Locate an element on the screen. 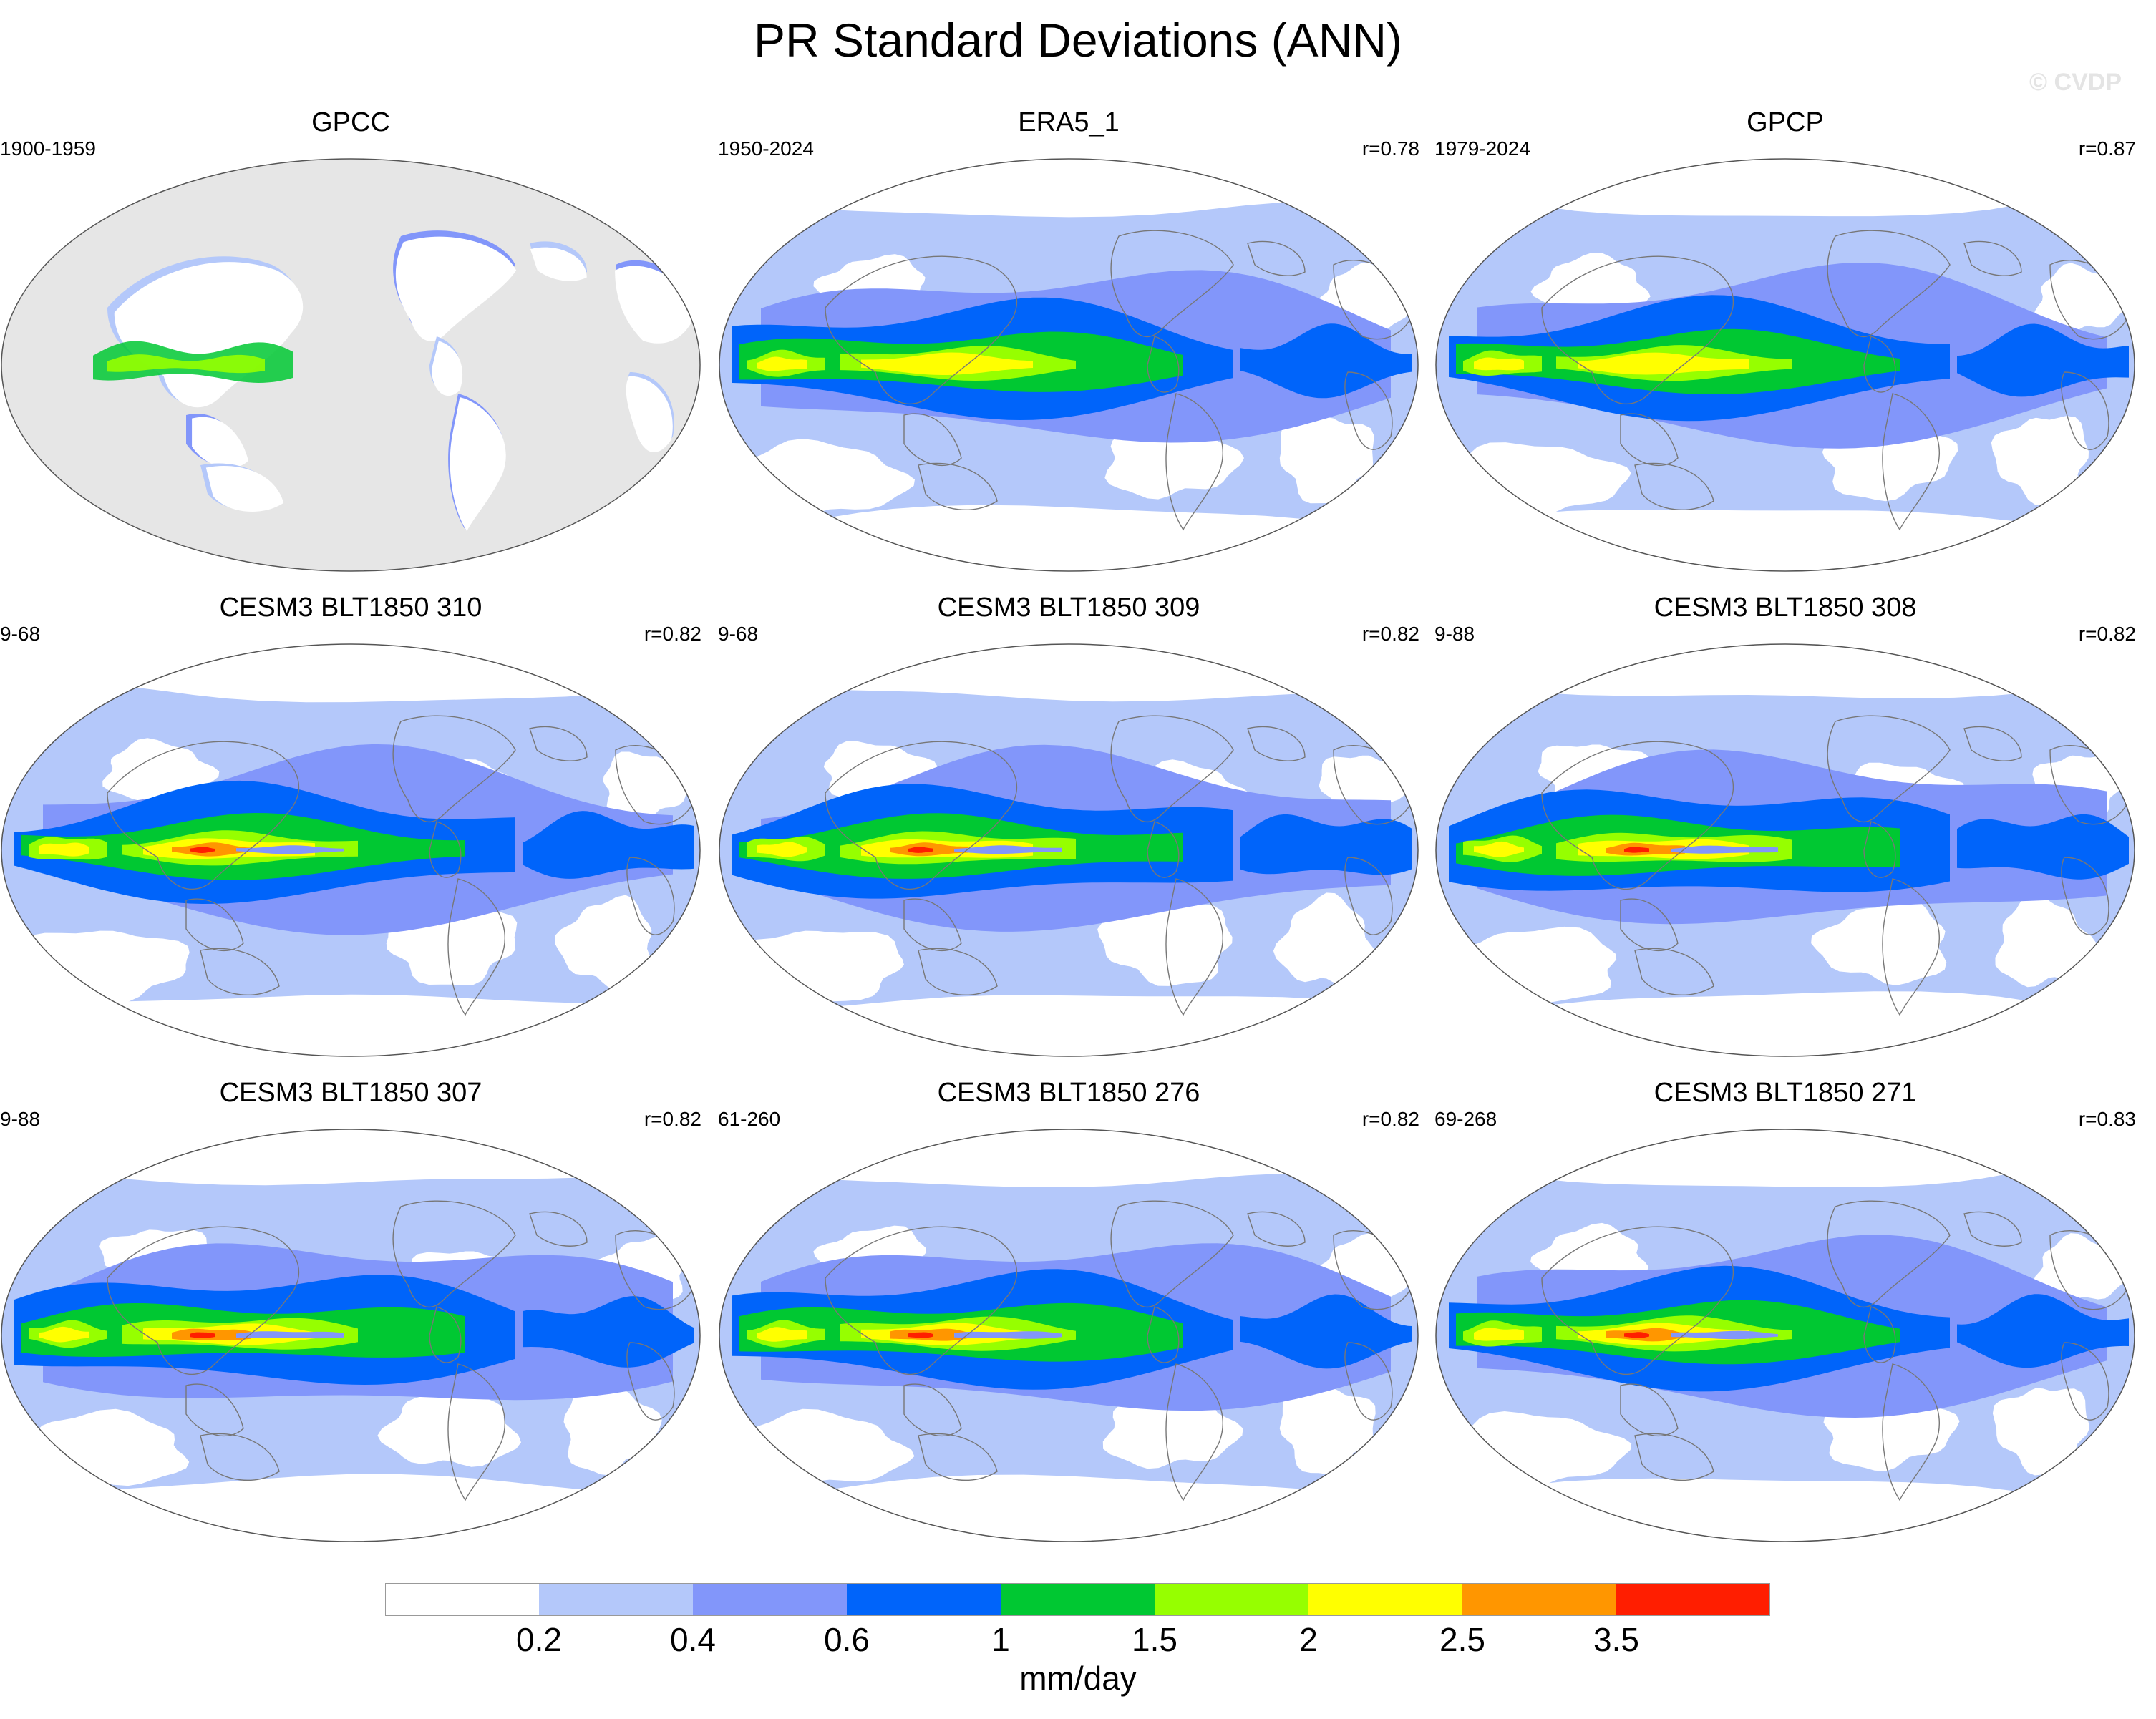  panel-title: CESM3 BLT1850 276 is located at coordinates (1068, 1093).